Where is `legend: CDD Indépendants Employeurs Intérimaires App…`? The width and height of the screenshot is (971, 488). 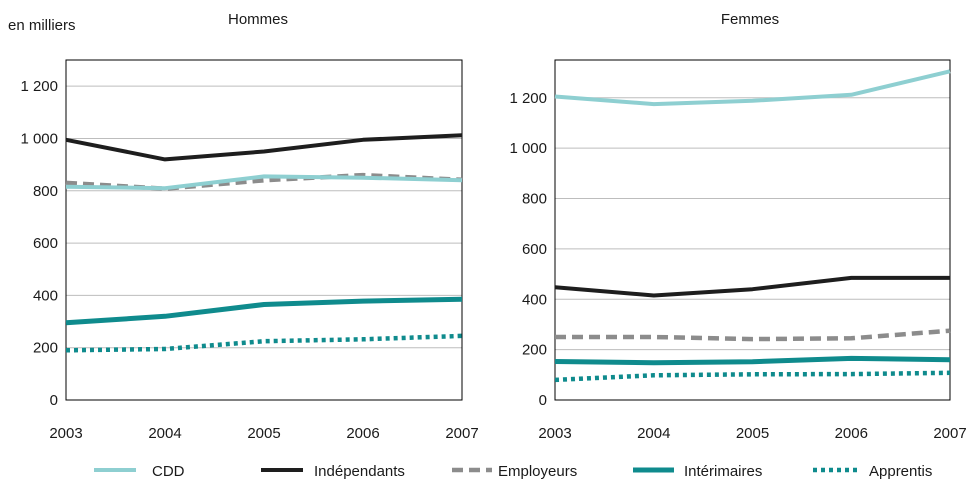 legend: CDD Indépendants Employeurs Intérimaires App… is located at coordinates (513, 471).